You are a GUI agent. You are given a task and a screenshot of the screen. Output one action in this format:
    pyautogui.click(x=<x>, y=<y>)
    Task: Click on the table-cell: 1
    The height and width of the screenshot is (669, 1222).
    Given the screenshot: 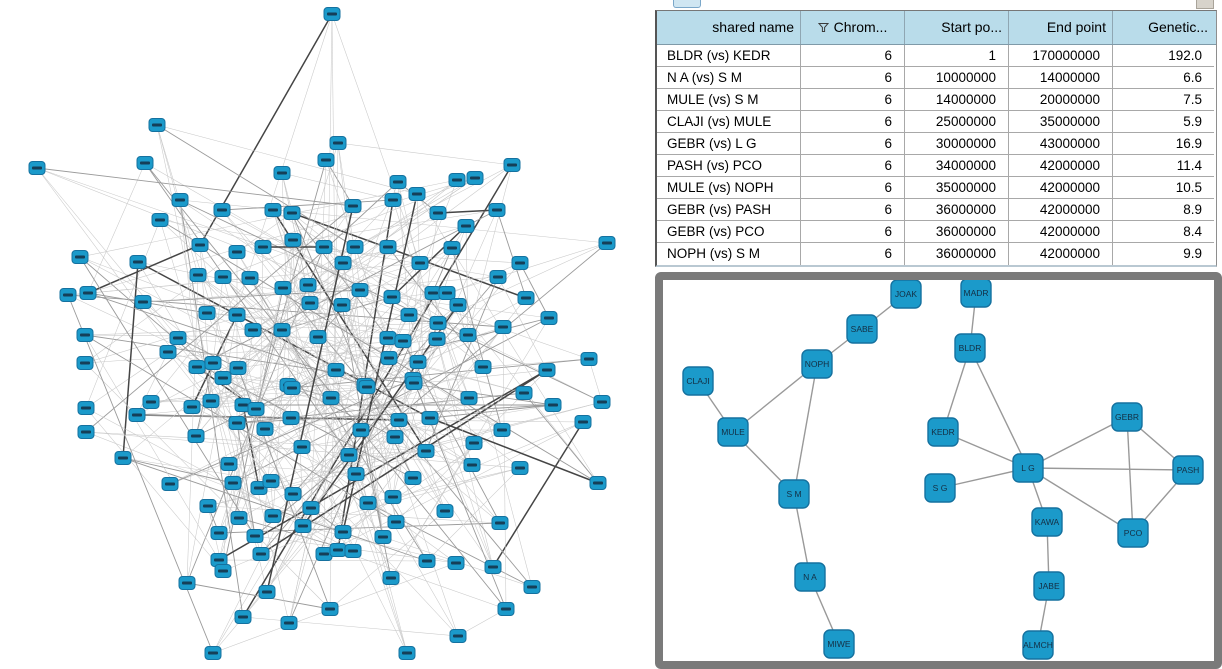 What is the action you would take?
    pyautogui.click(x=957, y=56)
    